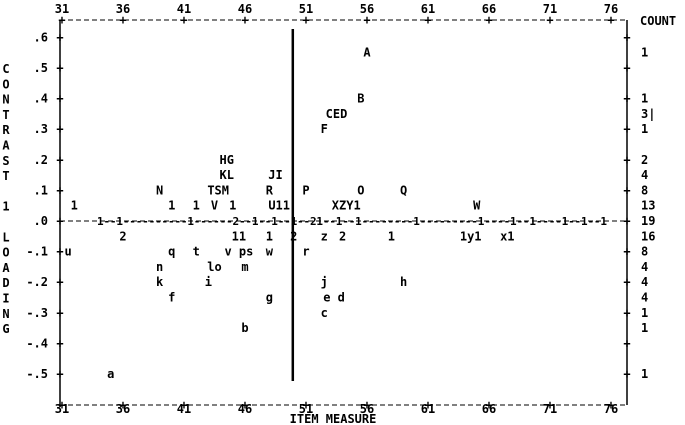  Describe the element at coordinates (337, 114) in the screenshot. I see `data-mark: CED` at that location.